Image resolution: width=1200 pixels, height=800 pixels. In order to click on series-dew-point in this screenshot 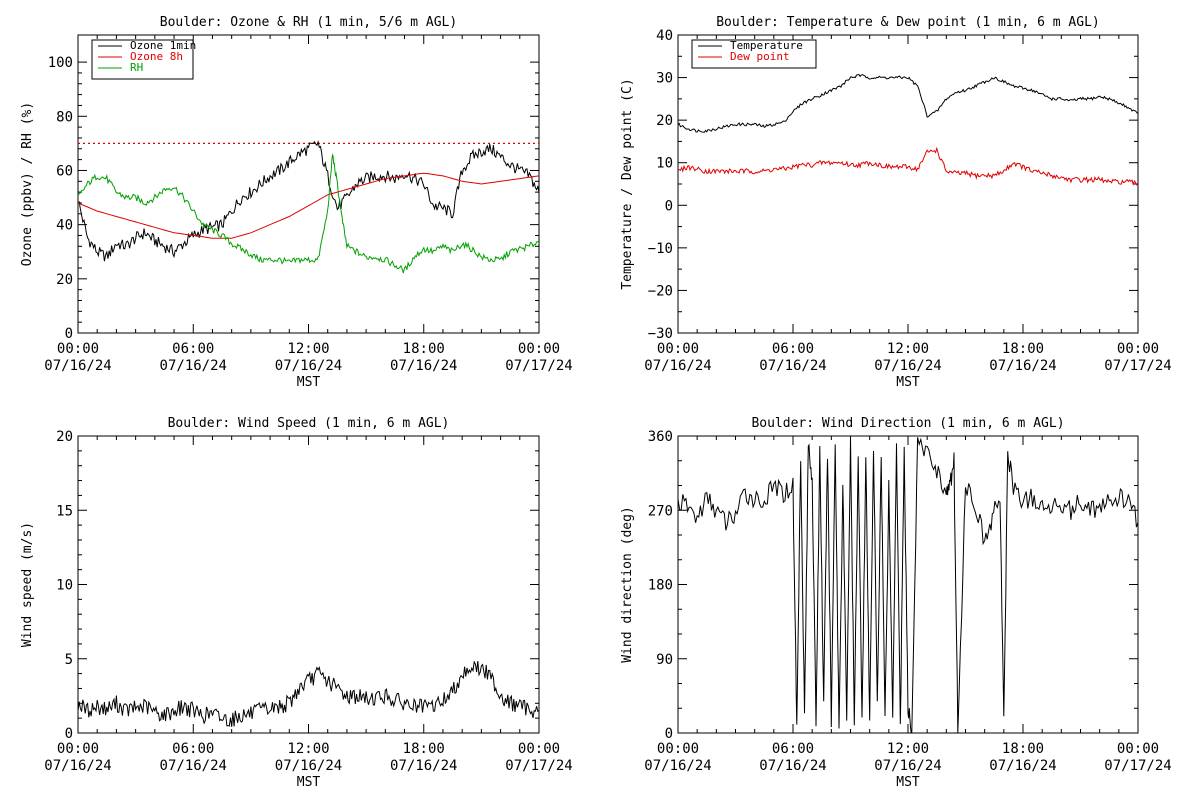, I will do `click(908, 166)`.